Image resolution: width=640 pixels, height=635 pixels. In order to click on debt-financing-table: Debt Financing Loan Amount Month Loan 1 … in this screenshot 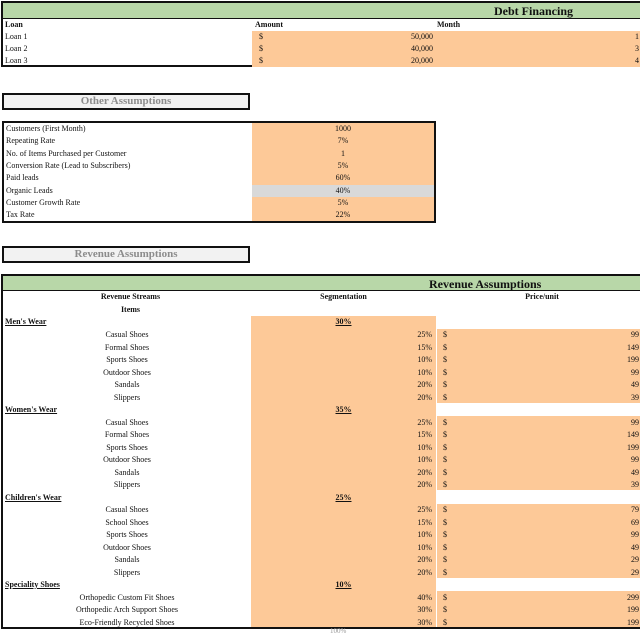, I will do `click(320, 34)`.